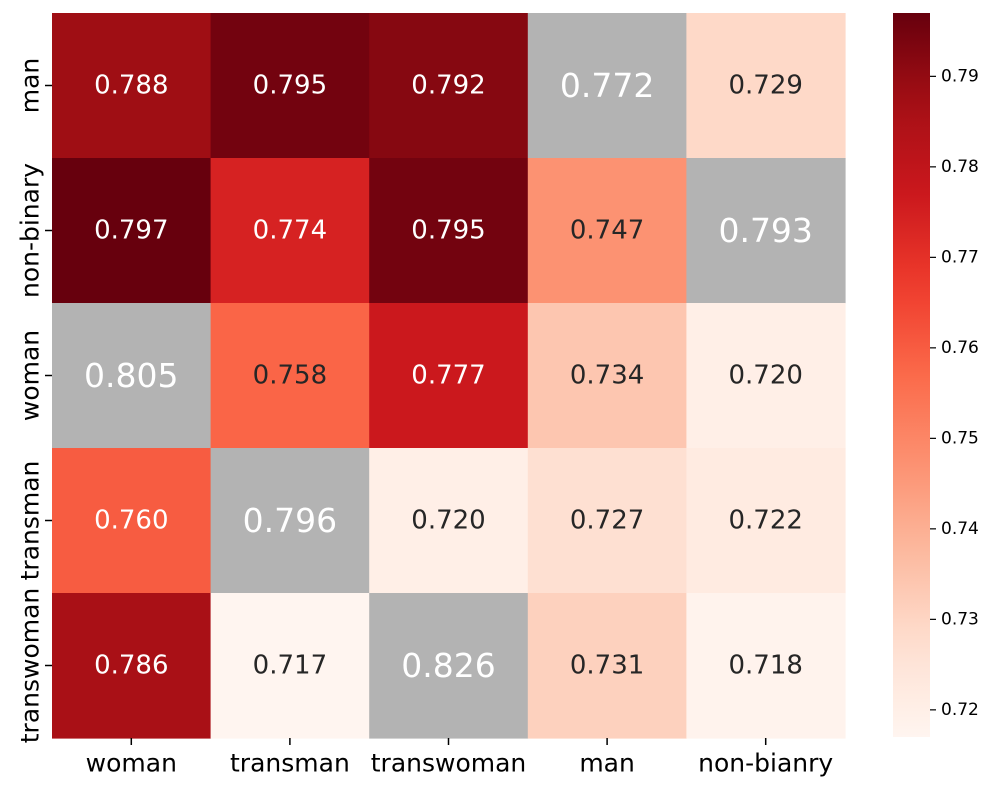  What do you see at coordinates (960, 529) in the screenshot?
I see `colorbar-tick-label: 0.74` at bounding box center [960, 529].